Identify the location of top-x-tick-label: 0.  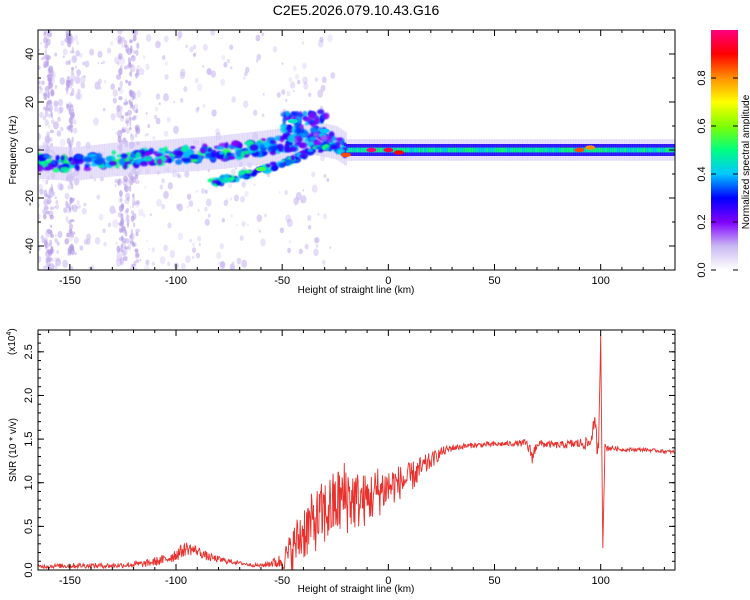
(388, 281).